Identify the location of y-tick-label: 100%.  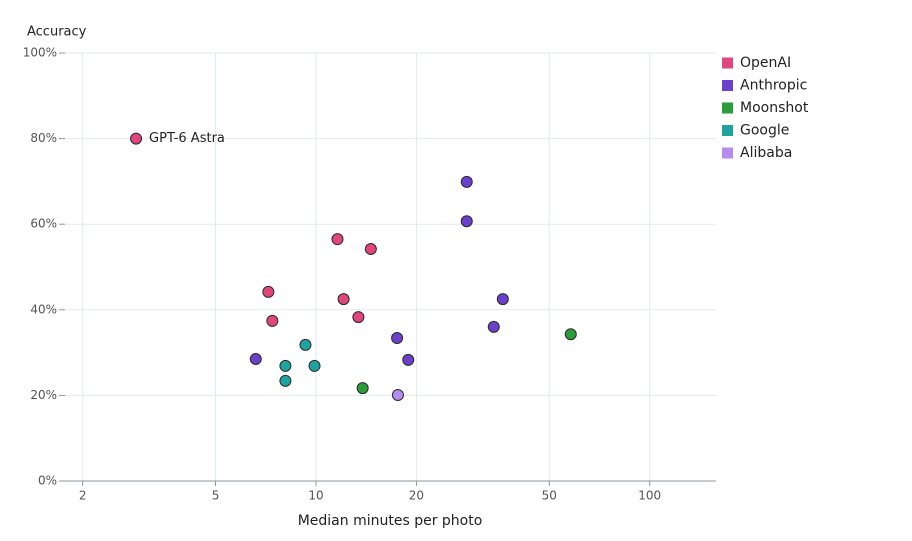
(40, 53).